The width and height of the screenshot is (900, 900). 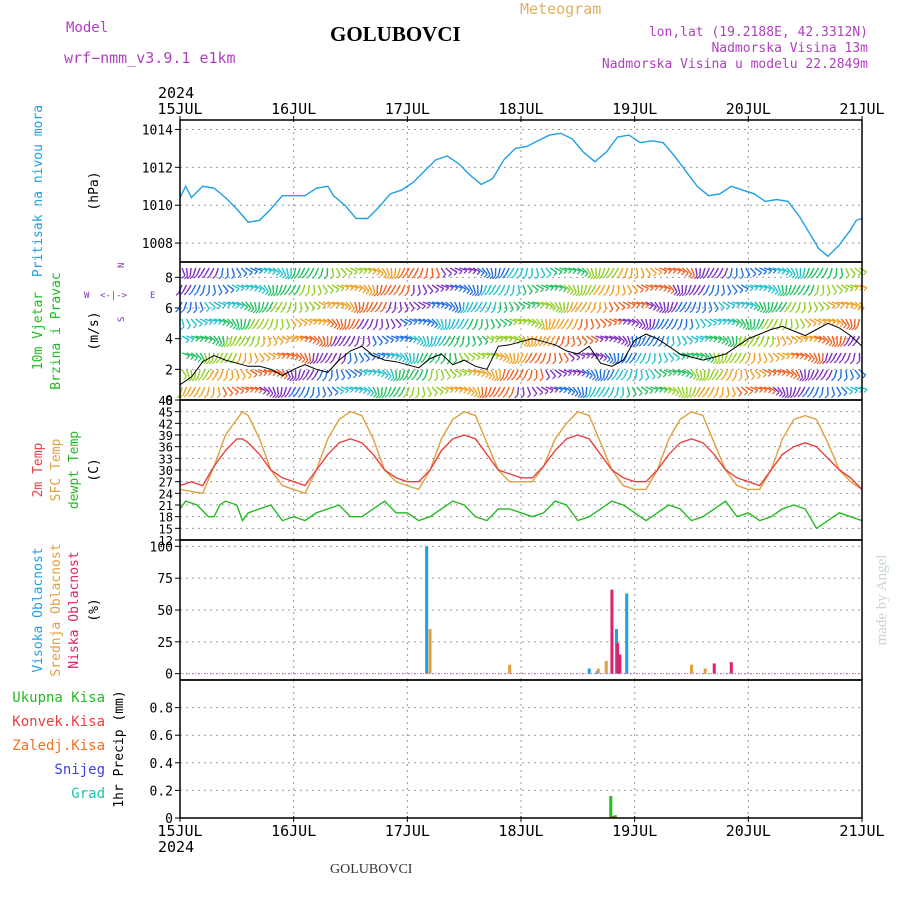 I want to click on y-tick-label: 45, so click(x=166, y=413).